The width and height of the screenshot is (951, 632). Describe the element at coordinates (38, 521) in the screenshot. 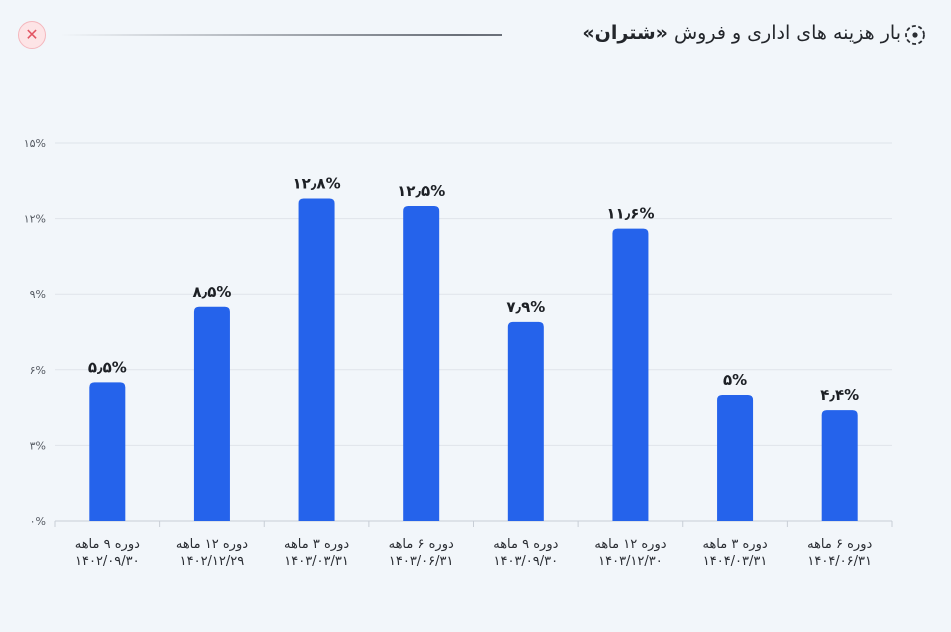

I see `y-tick-label: ۰%` at that location.